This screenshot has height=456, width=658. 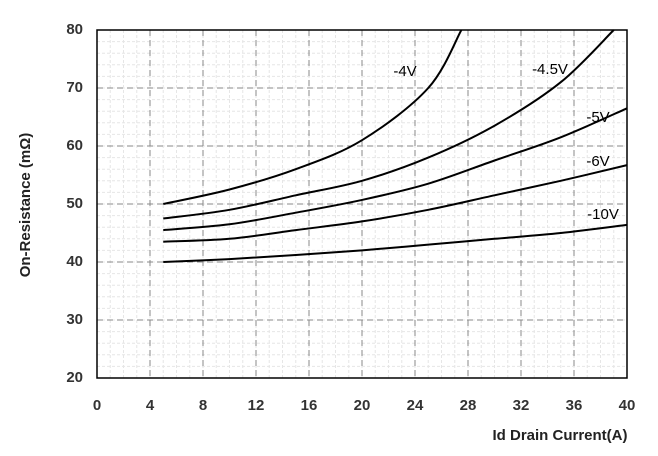 I want to click on x-tick-label: 32, so click(x=521, y=405).